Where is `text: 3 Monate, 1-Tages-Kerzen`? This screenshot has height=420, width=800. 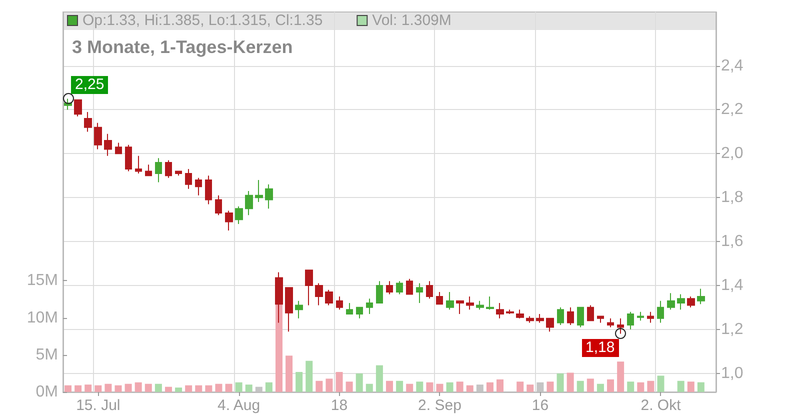 text: 3 Monate, 1-Tages-Kerzen is located at coordinates (182, 47).